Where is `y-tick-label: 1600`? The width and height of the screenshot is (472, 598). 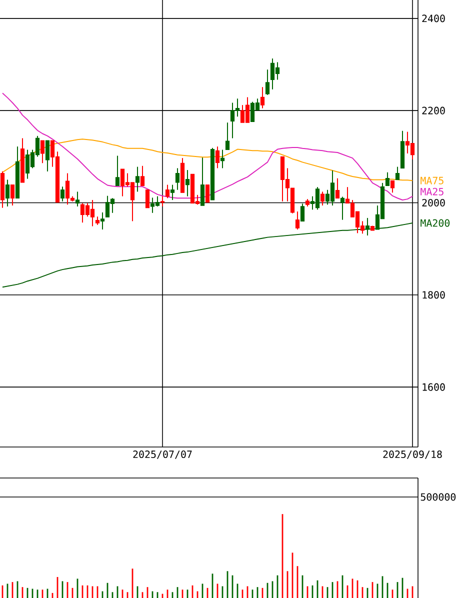 y-tick-label: 1600 is located at coordinates (433, 387).